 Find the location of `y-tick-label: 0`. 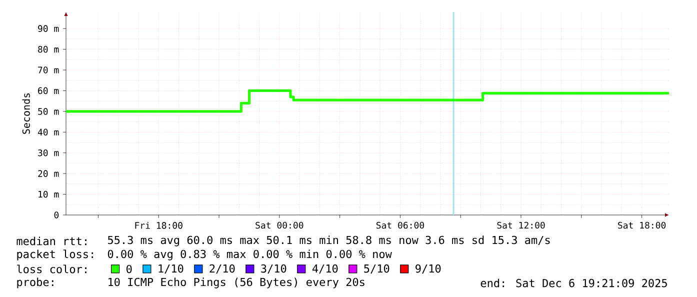

y-tick-label: 0 is located at coordinates (56, 215).